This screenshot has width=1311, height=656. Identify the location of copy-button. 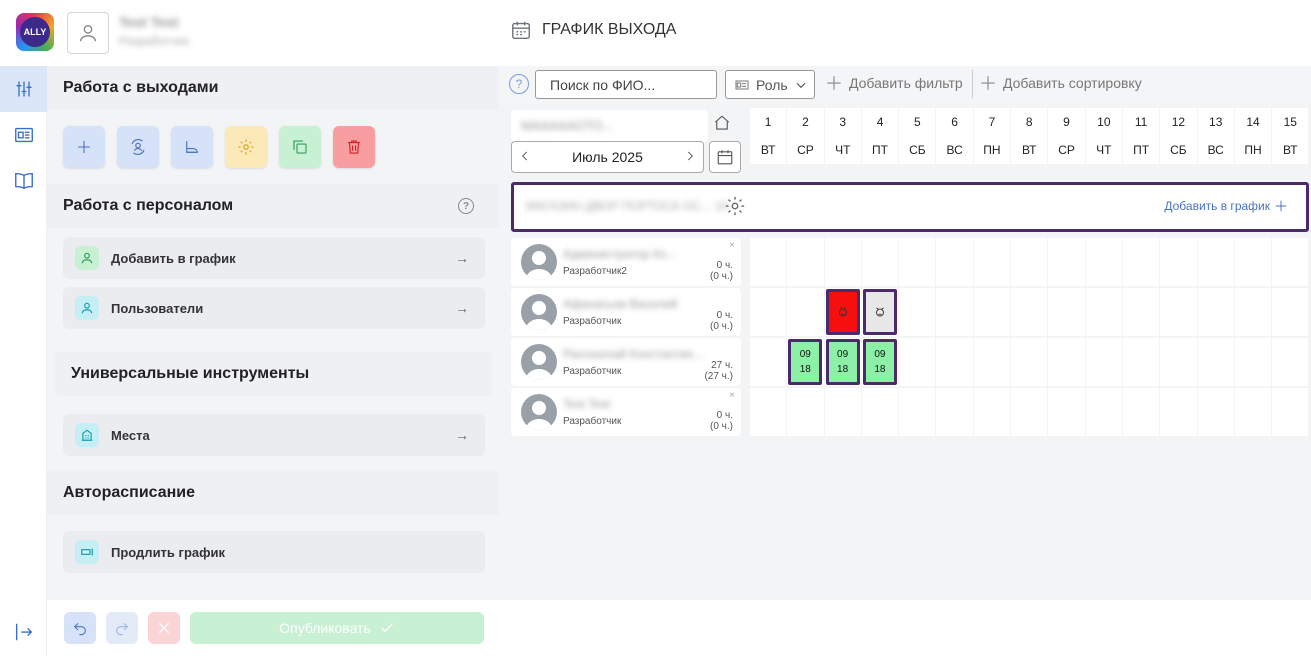
(300, 147).